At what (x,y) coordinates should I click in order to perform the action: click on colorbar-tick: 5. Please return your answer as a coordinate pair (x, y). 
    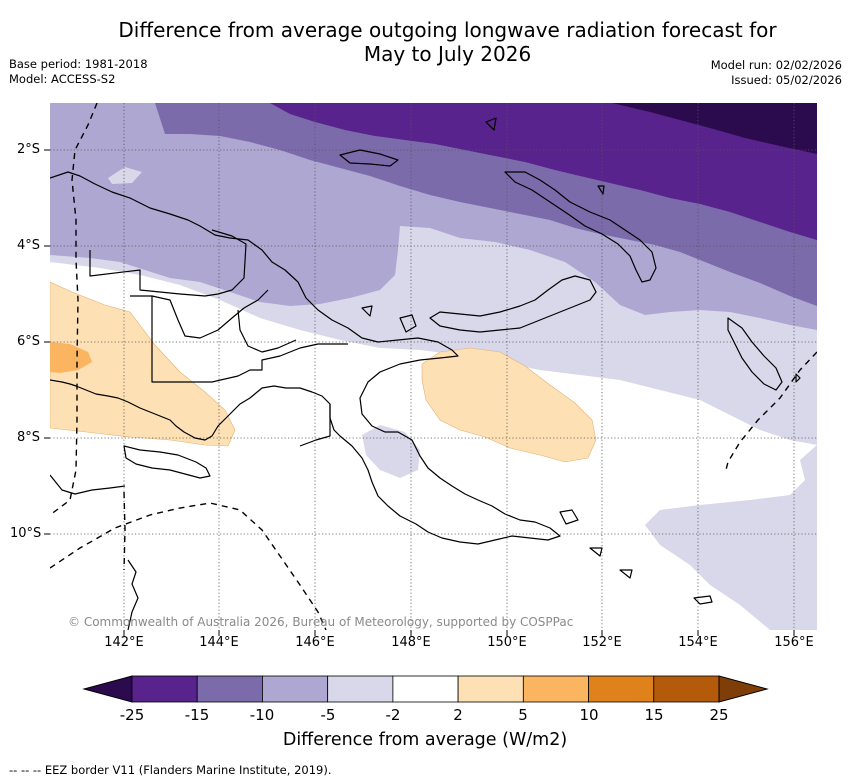
    Looking at the image, I should click on (523, 715).